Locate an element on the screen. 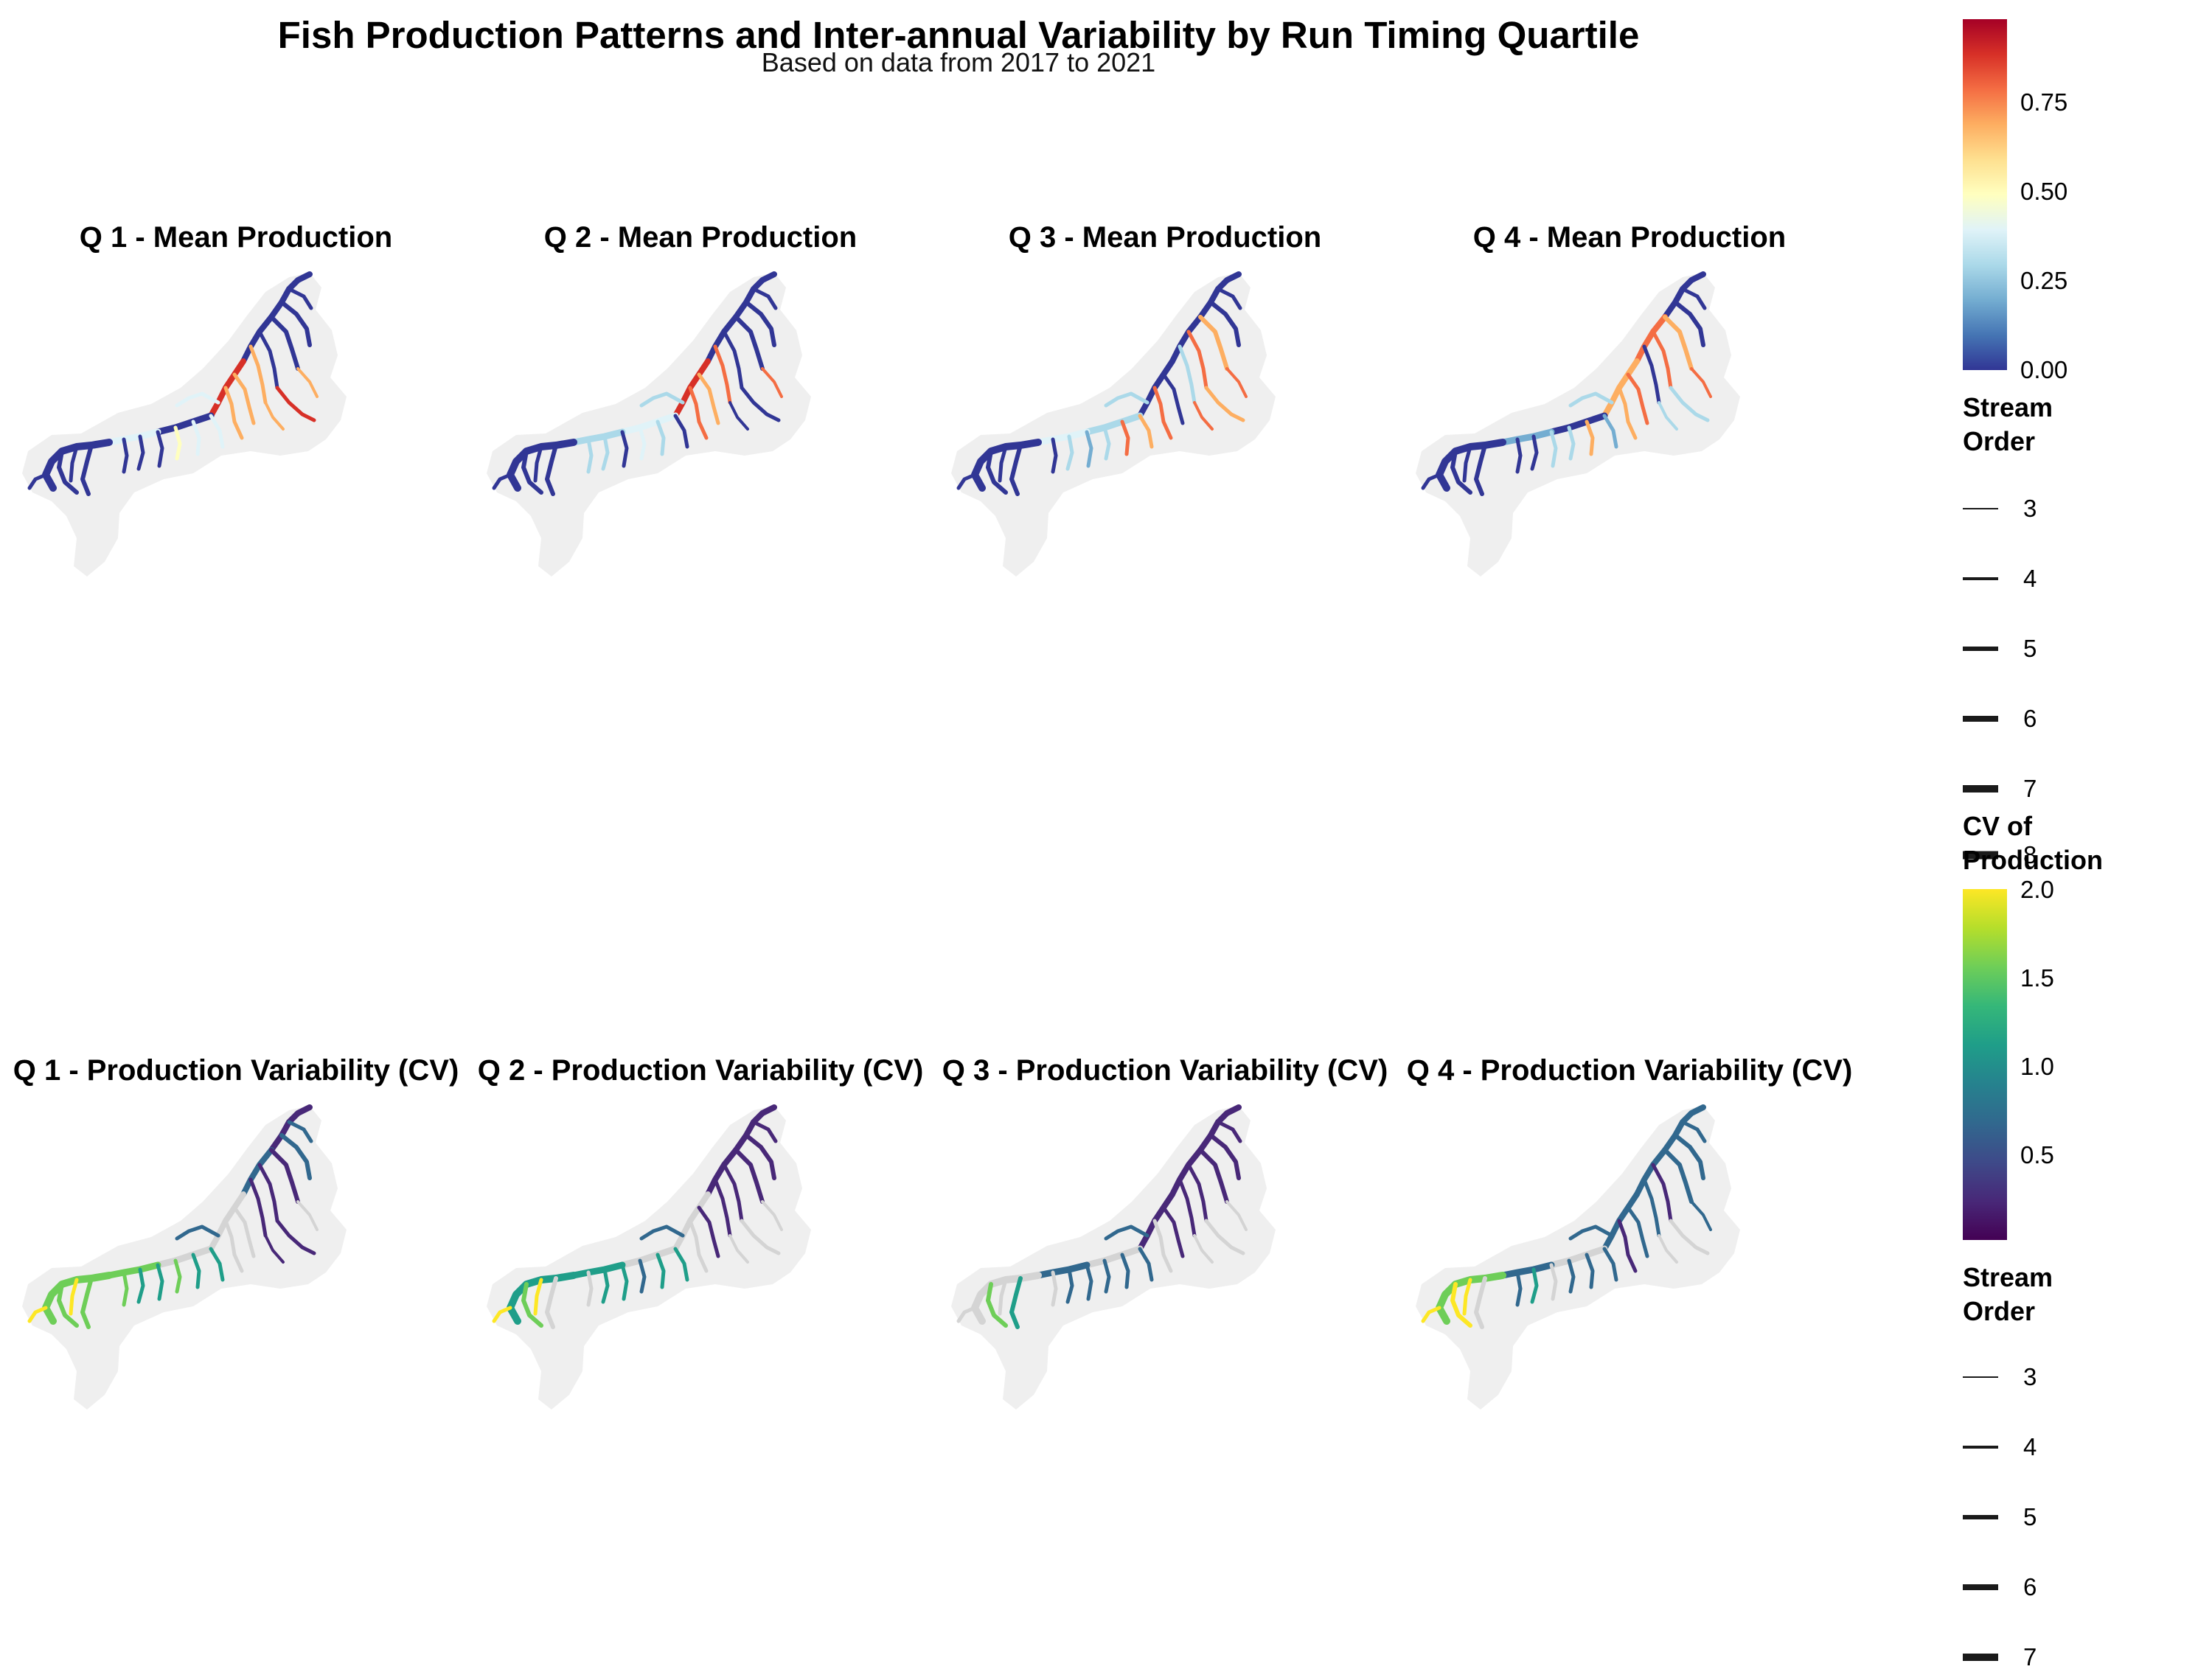 The height and width of the screenshot is (1672, 2212). panel-title: Q 2 - Production Variability (CV) is located at coordinates (700, 1070).